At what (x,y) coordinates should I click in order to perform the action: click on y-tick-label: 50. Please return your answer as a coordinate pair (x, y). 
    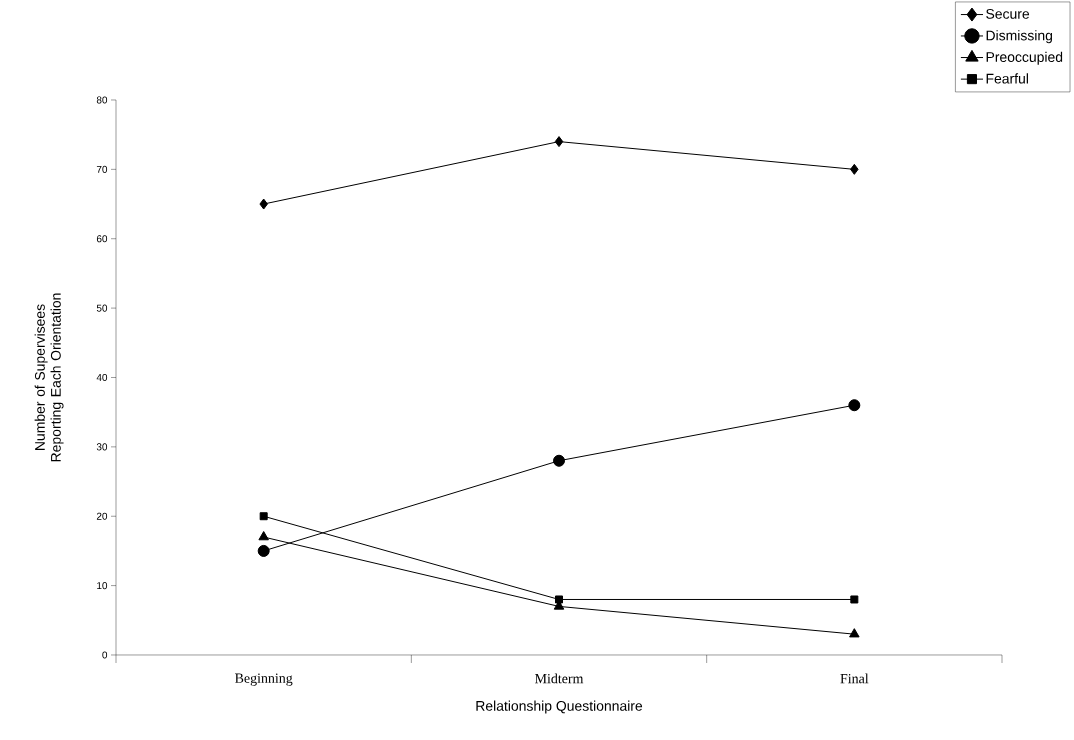
    Looking at the image, I should click on (102, 308).